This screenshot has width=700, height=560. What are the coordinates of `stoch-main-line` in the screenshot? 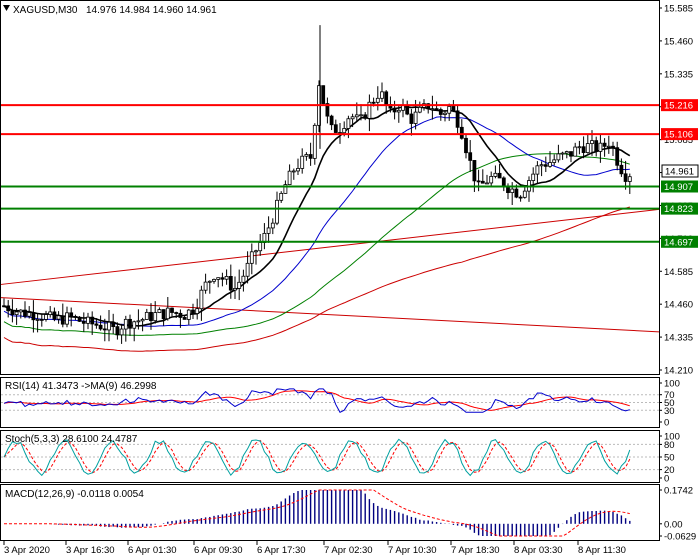 It's located at (317, 457).